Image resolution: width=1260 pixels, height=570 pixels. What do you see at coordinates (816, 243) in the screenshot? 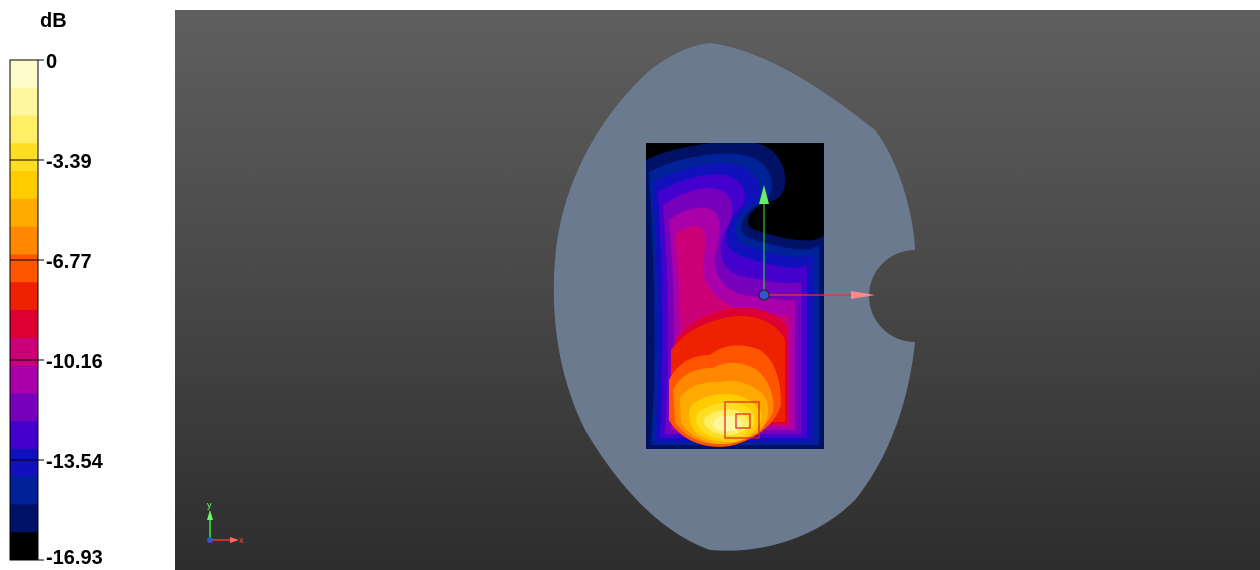
I see `transform-gizmo` at bounding box center [816, 243].